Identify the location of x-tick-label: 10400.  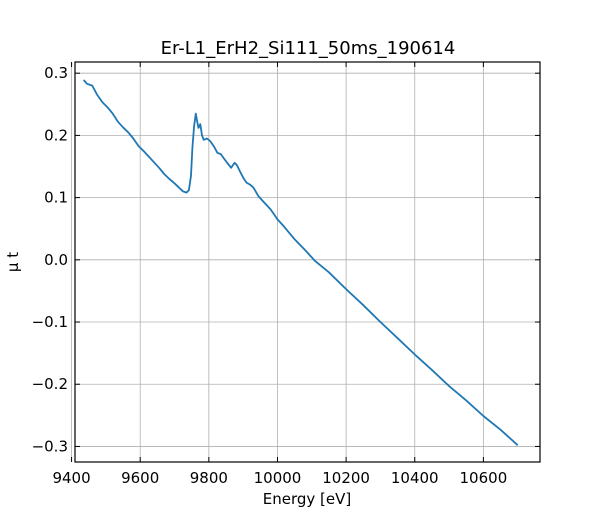
(415, 478).